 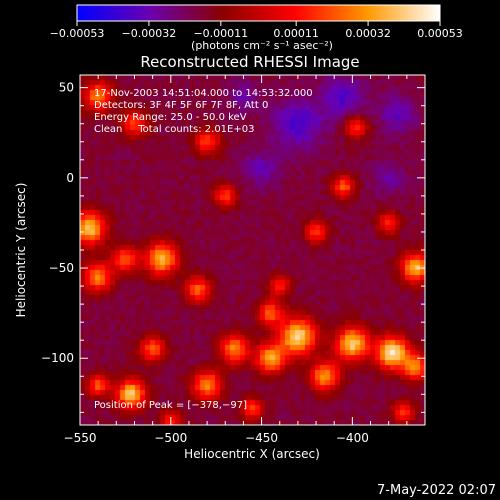 What do you see at coordinates (368, 33) in the screenshot?
I see `colorbar-tick-label: 0.00032` at bounding box center [368, 33].